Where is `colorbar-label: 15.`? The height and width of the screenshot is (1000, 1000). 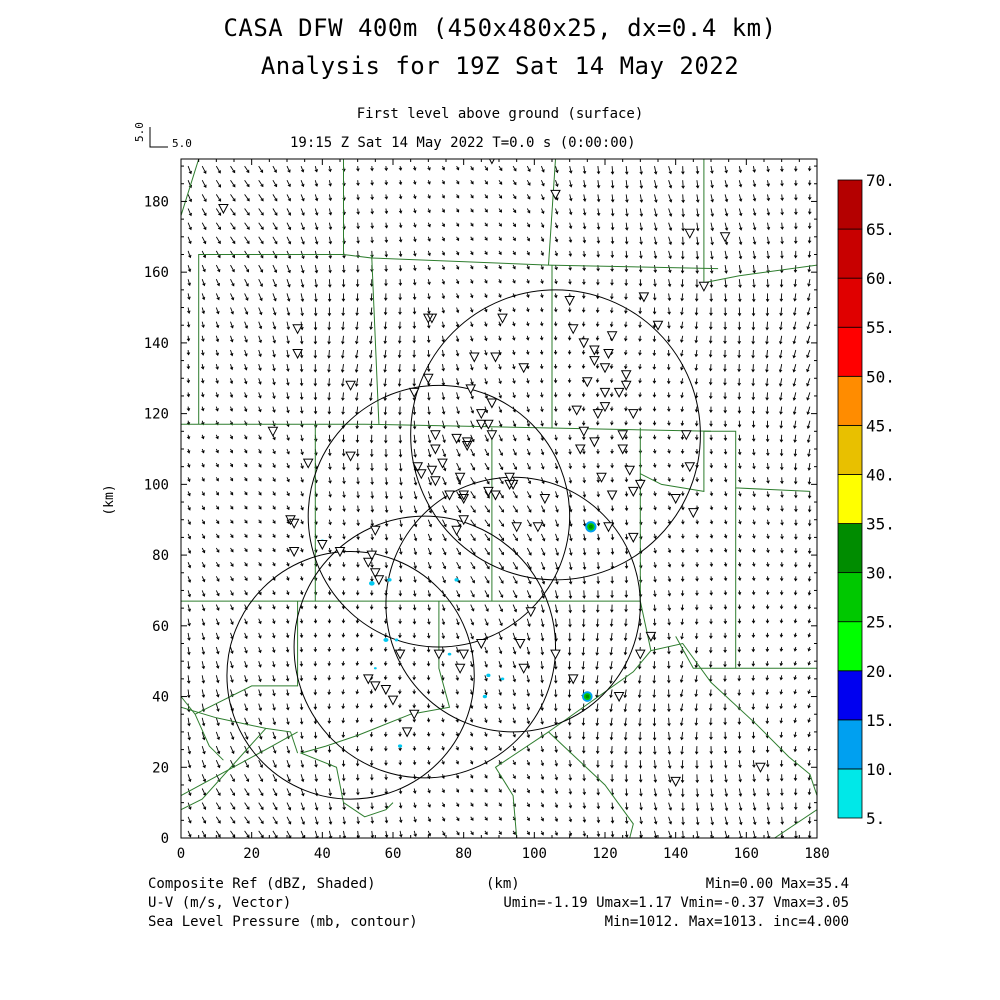 colorbar-label: 15. is located at coordinates (880, 720).